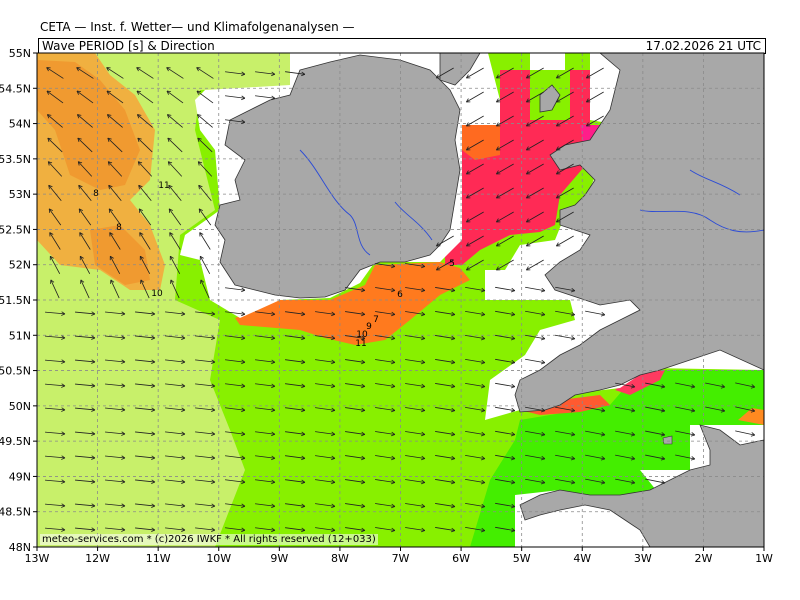  I want to click on irish-sea-orange-patch, so click(481, 142).